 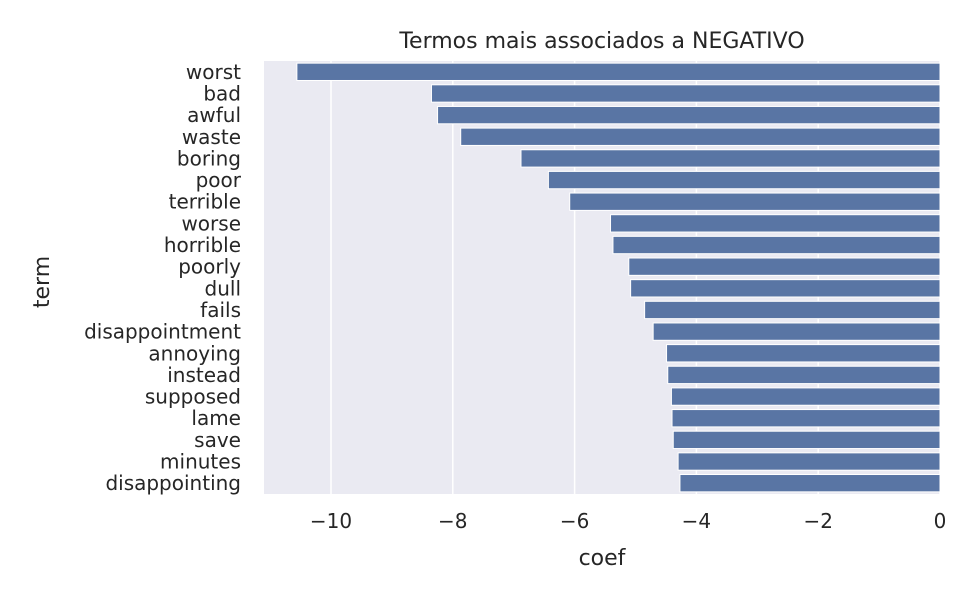 What do you see at coordinates (940, 521) in the screenshot?
I see `x-tick-label: 0` at bounding box center [940, 521].